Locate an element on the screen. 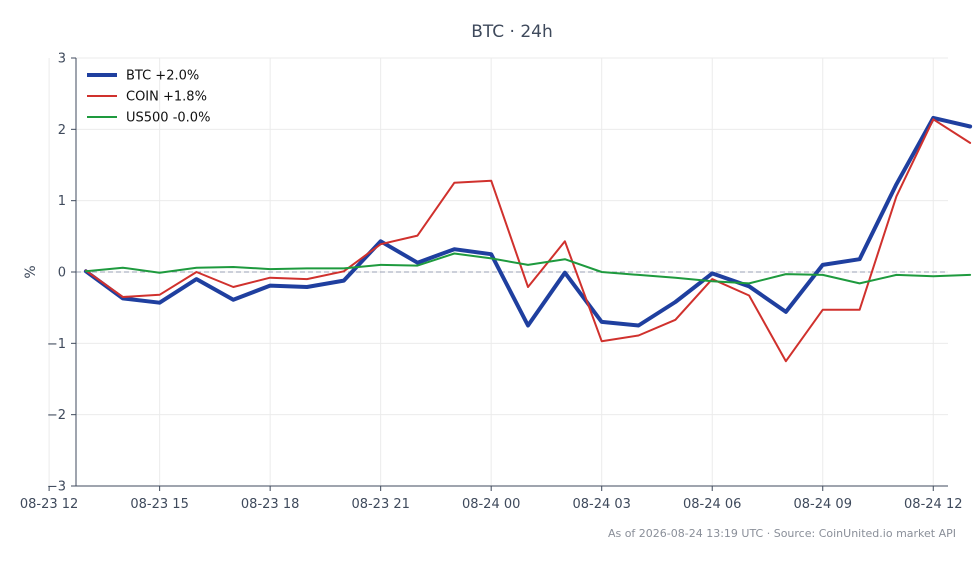 Image resolution: width=980 pixels, height=564 pixels. x-tick-label: 08-24 09 is located at coordinates (823, 504).